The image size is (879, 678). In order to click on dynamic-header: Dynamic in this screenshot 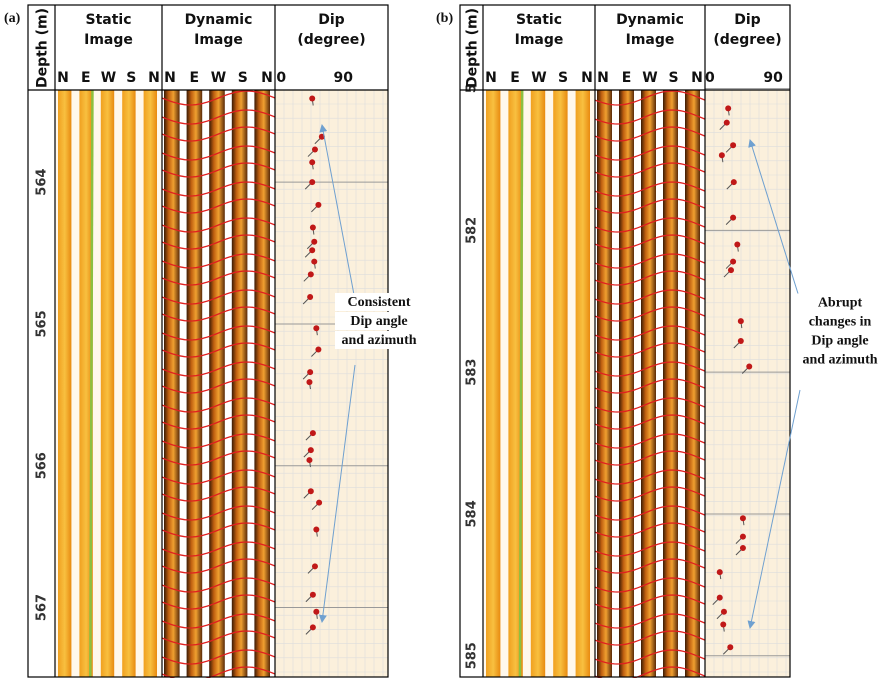, I will do `click(650, 20)`.